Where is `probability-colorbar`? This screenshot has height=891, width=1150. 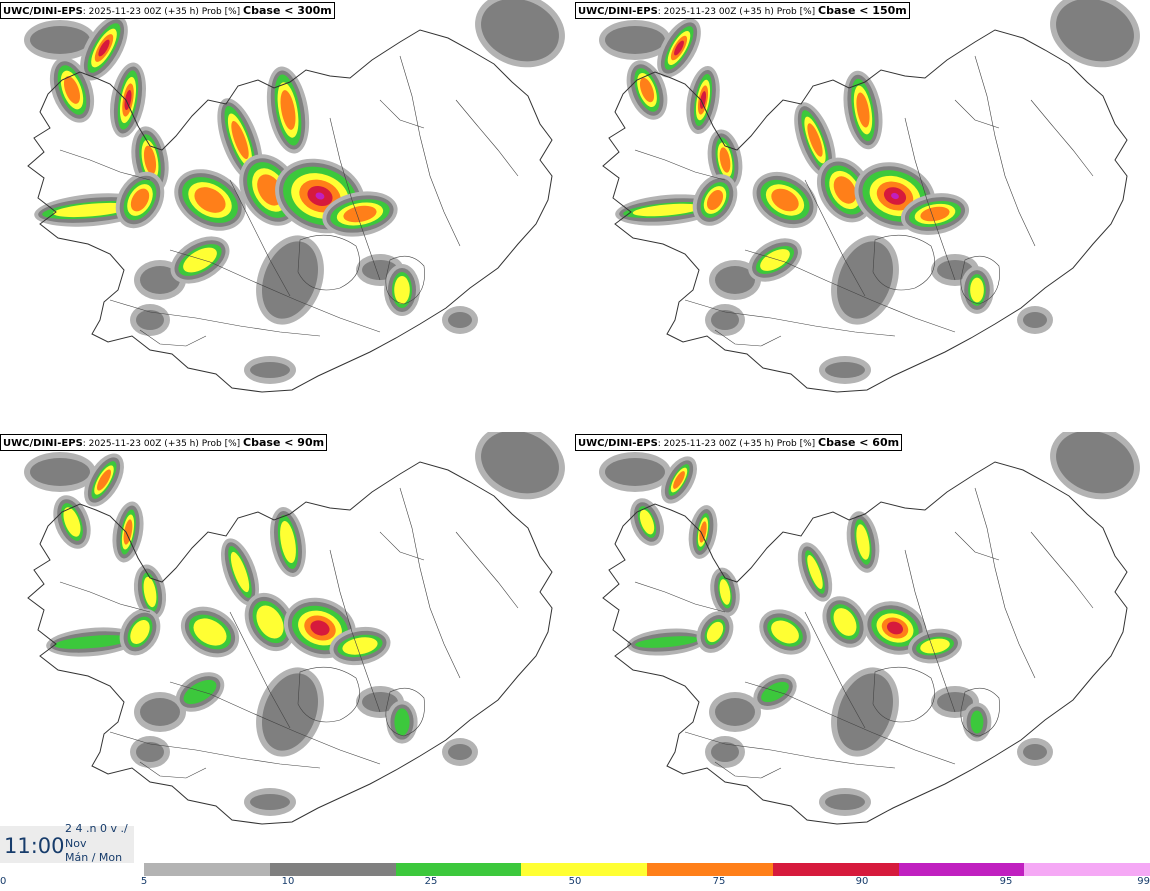 probability-colorbar is located at coordinates (647, 869).